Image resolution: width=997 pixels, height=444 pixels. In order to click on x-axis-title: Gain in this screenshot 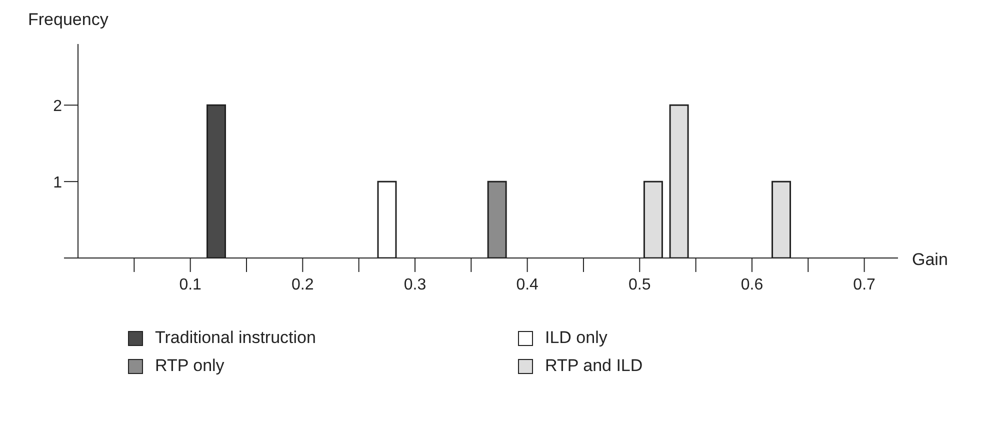, I will do `click(930, 260)`.